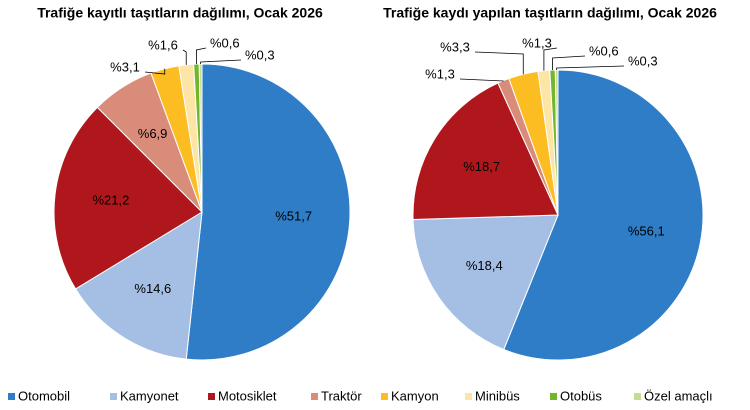 The height and width of the screenshot is (410, 750). What do you see at coordinates (581, 395) in the screenshot?
I see `legend-label: Otobüs` at bounding box center [581, 395].